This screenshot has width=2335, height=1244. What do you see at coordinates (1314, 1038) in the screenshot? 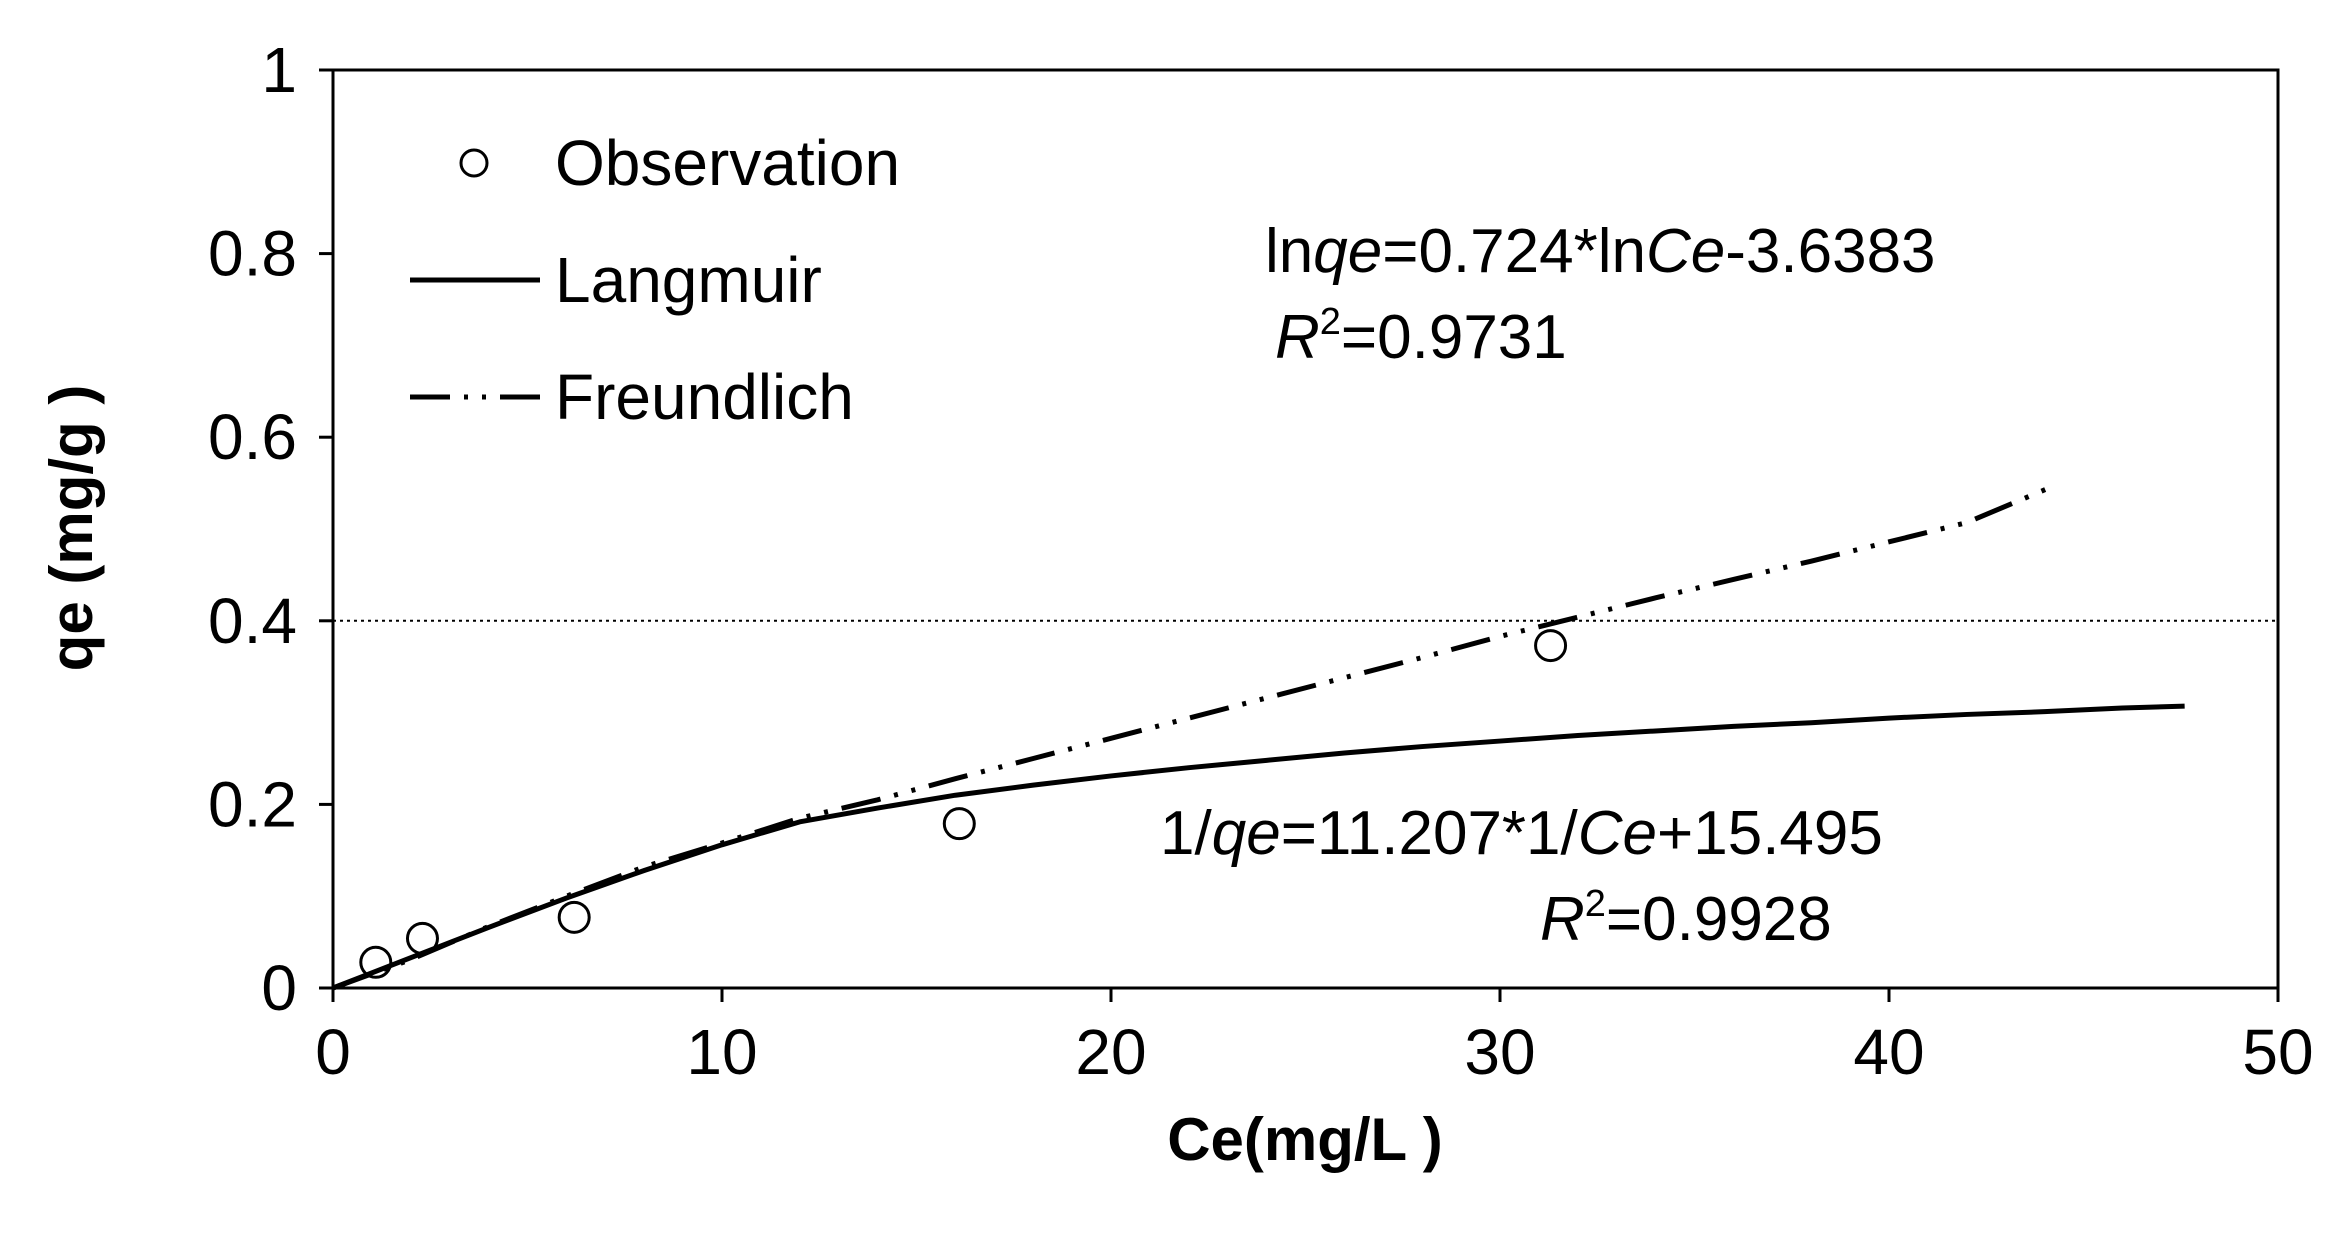
I see `x-axis: 0 10 20 30 40 50` at bounding box center [1314, 1038].